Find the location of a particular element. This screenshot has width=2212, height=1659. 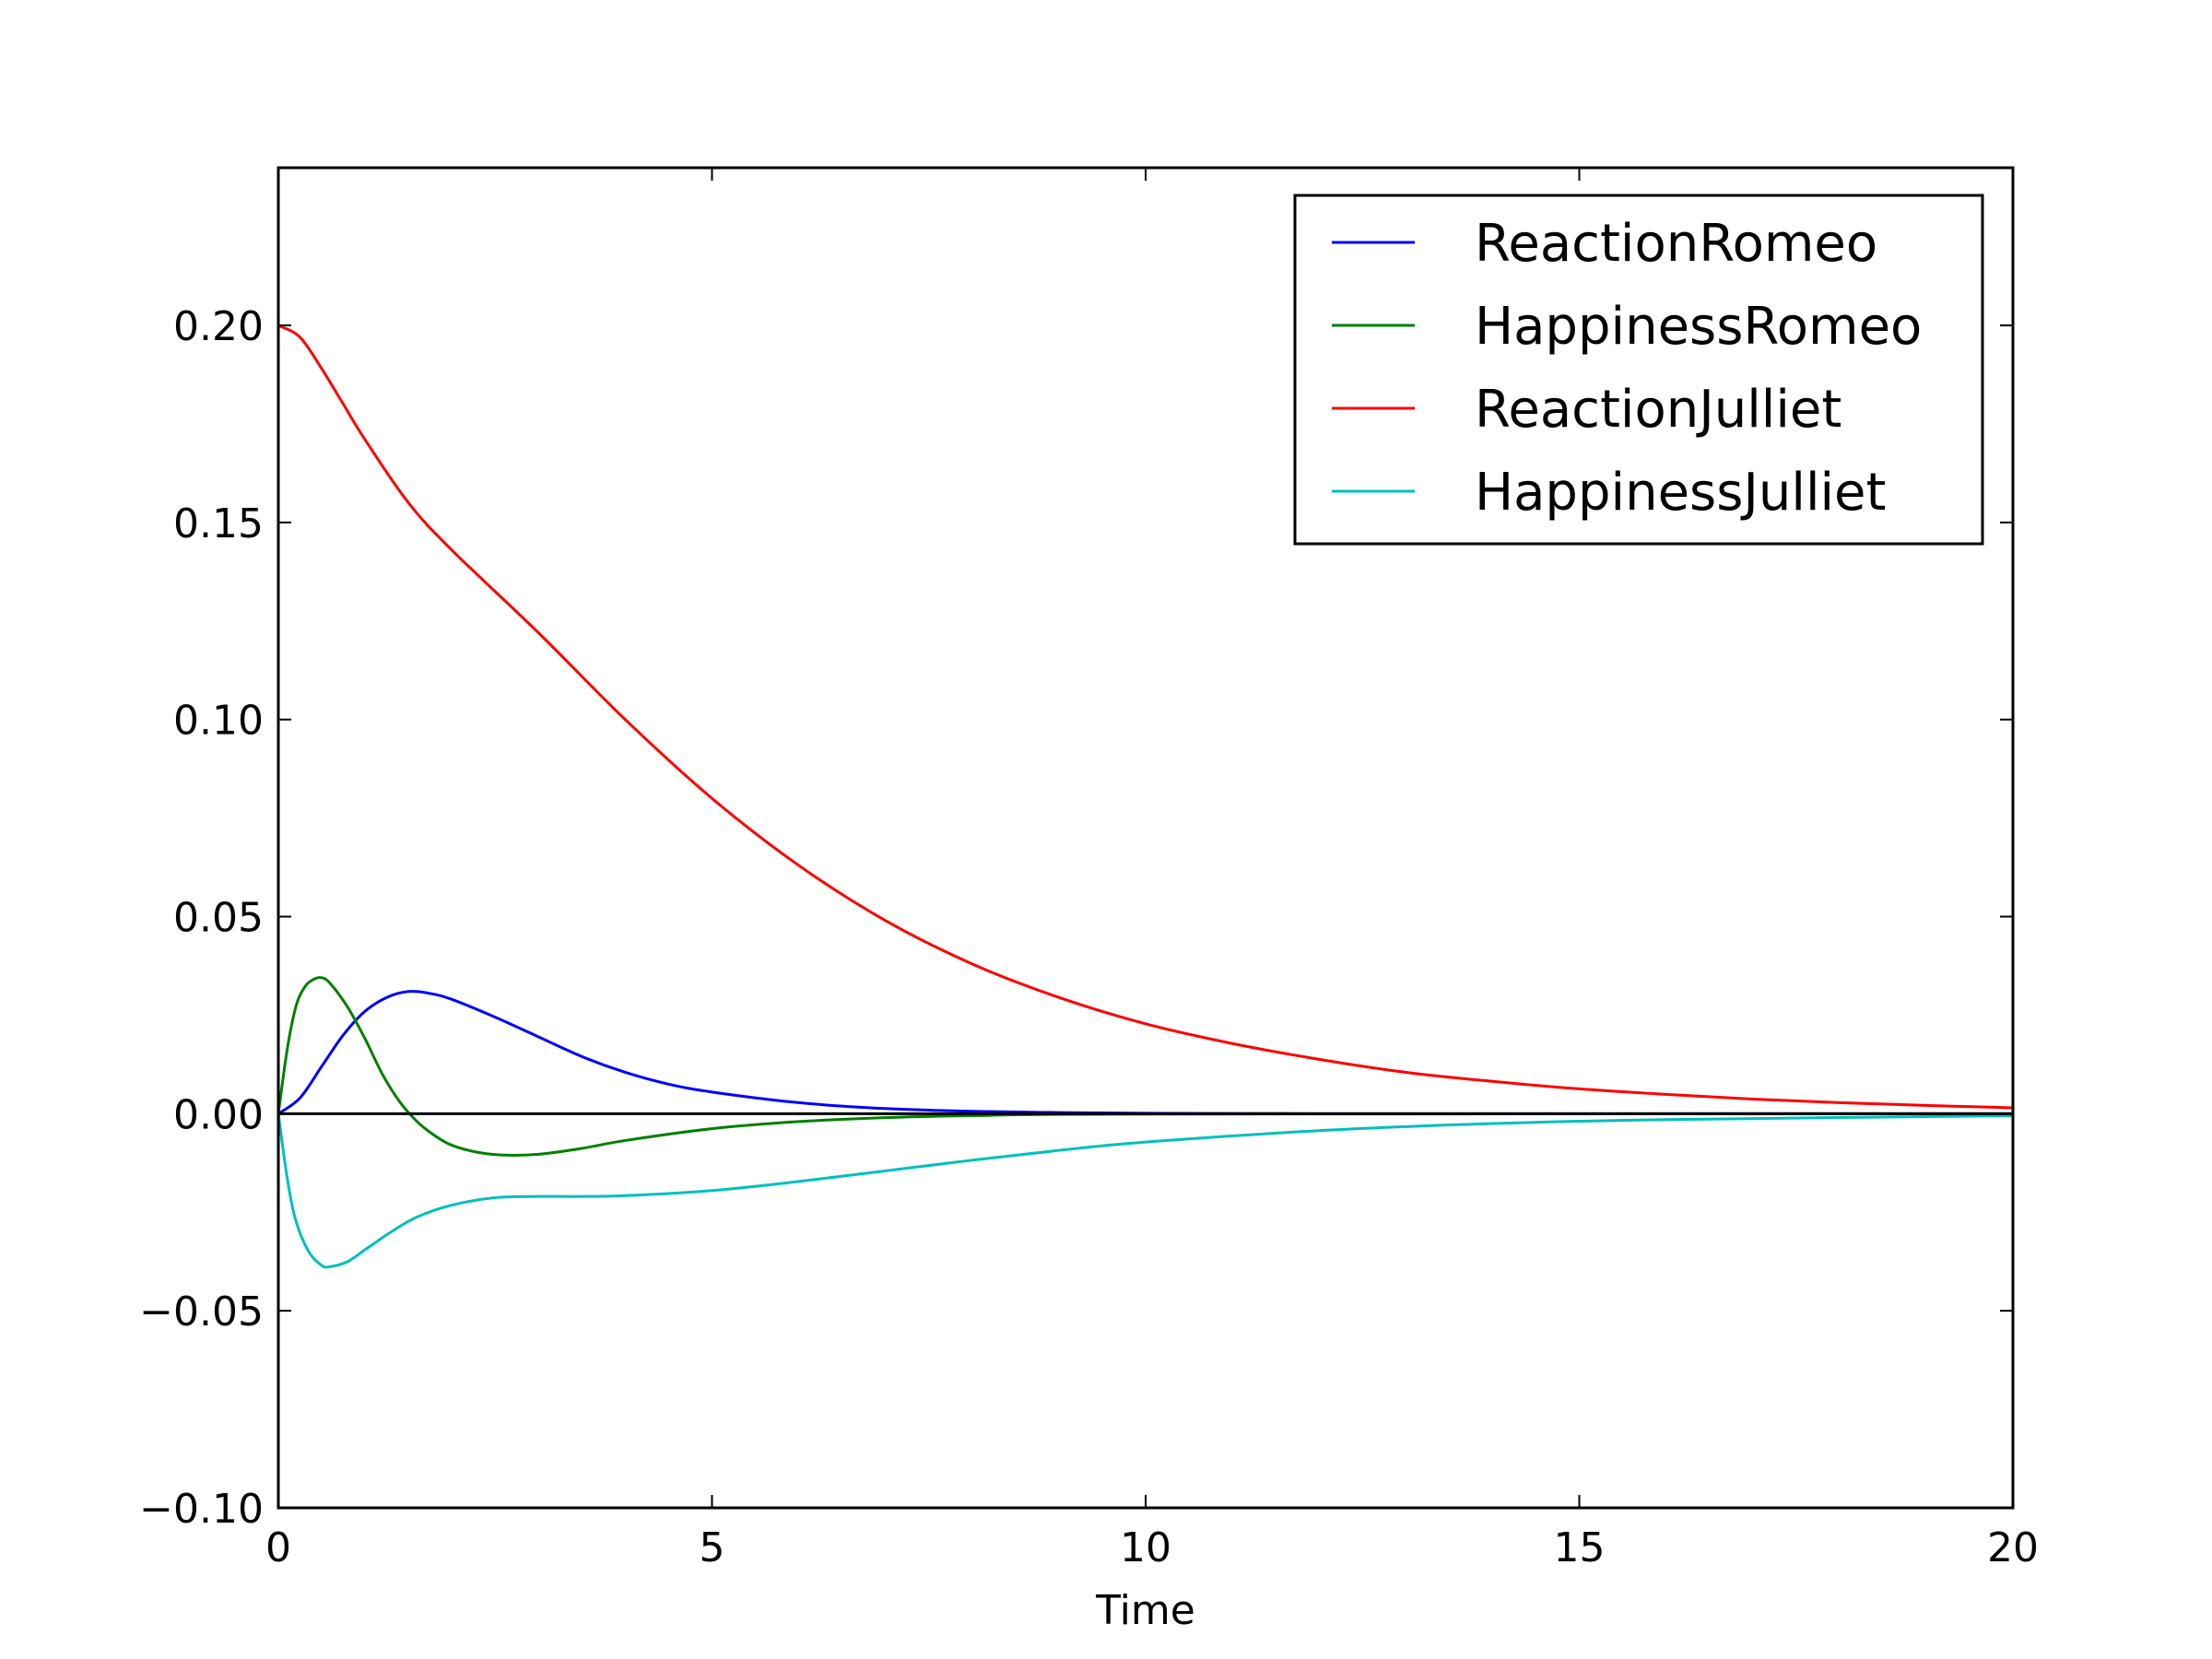

y-tick-label: 0.10 is located at coordinates (218, 721).